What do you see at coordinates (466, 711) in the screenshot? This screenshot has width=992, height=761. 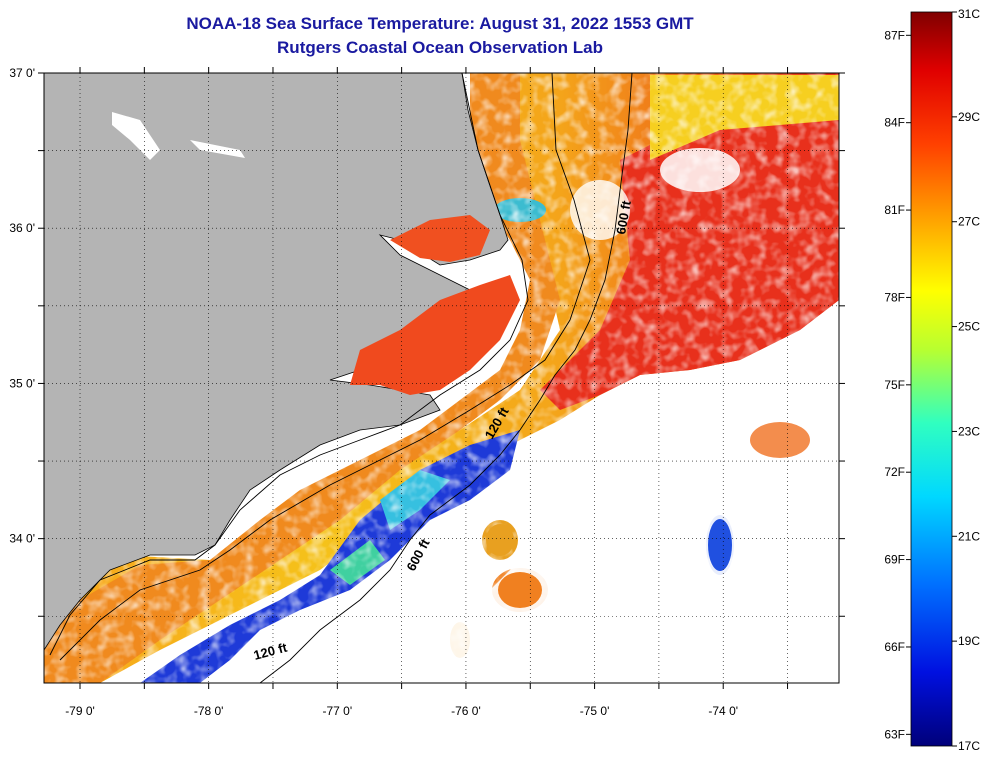 I see `lon-tick-label: -76 0'` at bounding box center [466, 711].